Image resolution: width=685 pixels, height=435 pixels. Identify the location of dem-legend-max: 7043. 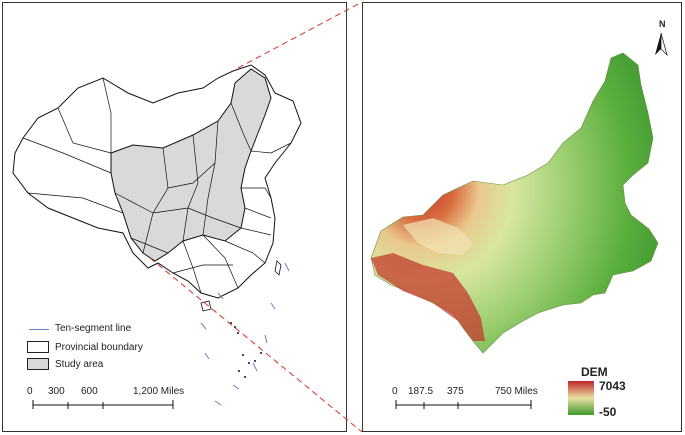
(612, 386).